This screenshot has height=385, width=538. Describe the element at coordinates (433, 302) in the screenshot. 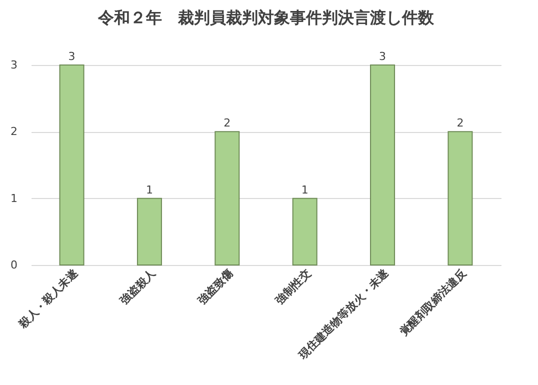

I see `x-tick-label: 覚醒剤取締法違反` at that location.